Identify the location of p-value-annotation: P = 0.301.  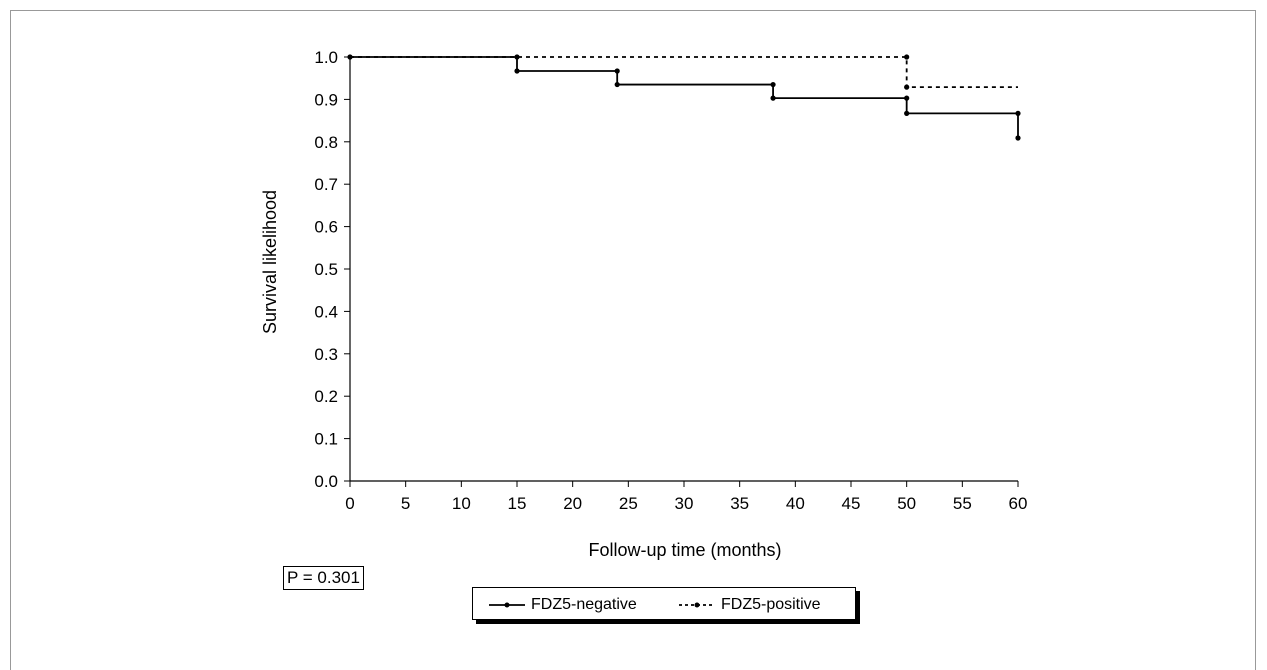
(323, 578).